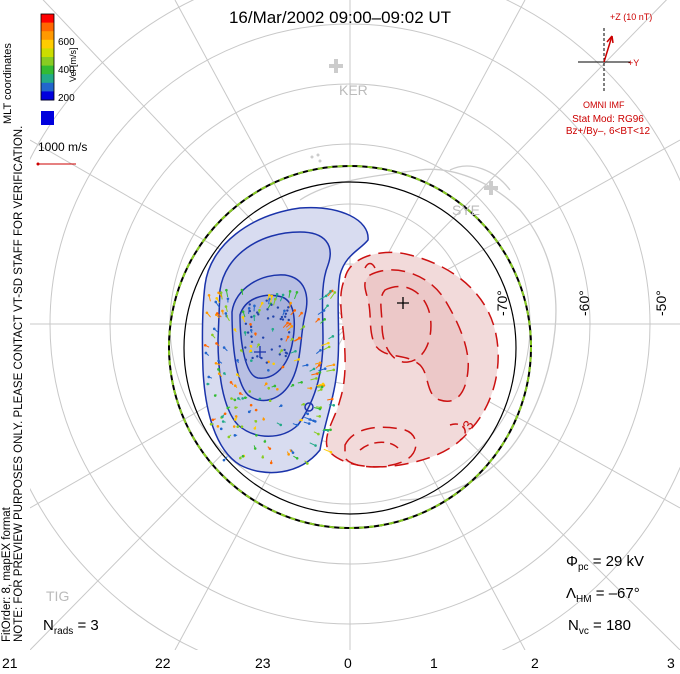 The width and height of the screenshot is (680, 674). What do you see at coordinates (403, 303) in the screenshot?
I see `potential-max-marker` at bounding box center [403, 303].